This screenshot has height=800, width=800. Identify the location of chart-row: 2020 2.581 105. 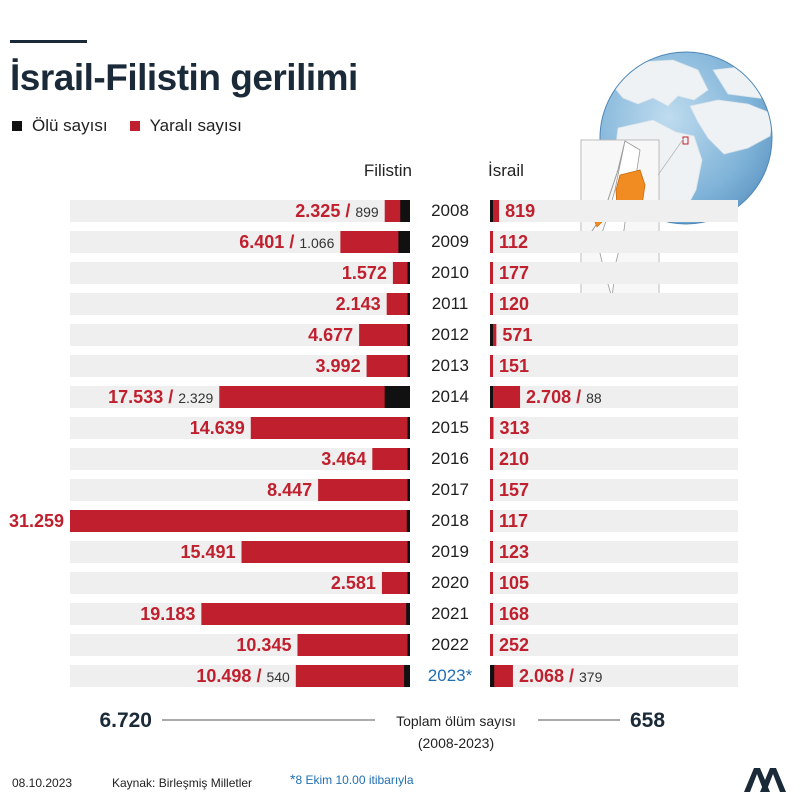
(404, 583).